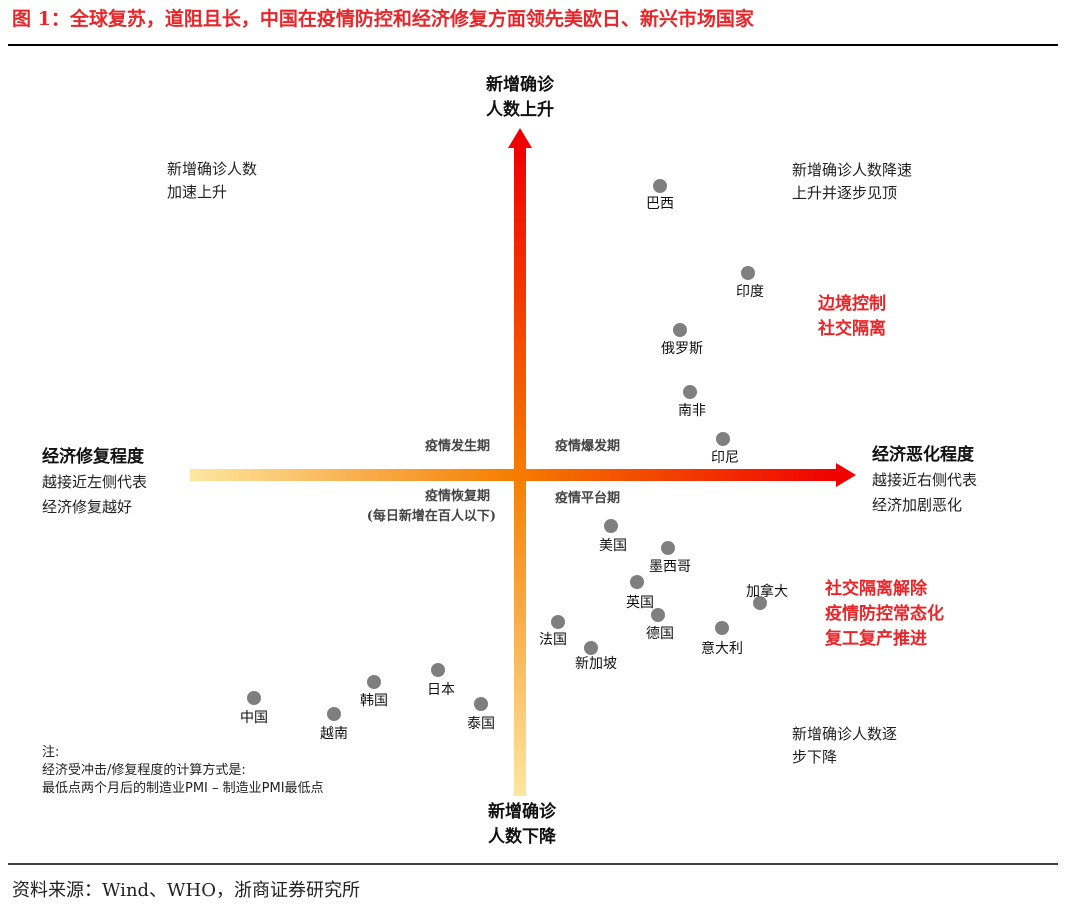 Image resolution: width=1073 pixels, height=914 pixels. Describe the element at coordinates (457, 496) in the screenshot. I see `phase: 疫情恢复期` at that location.